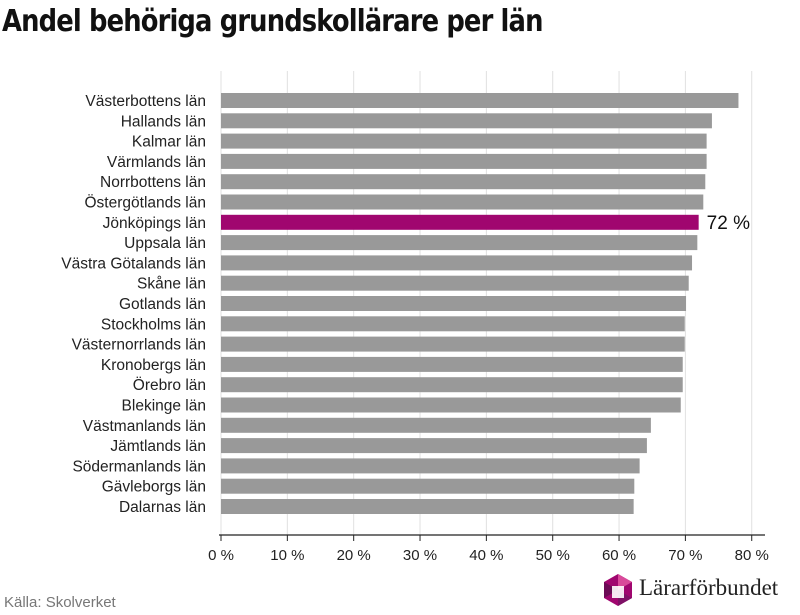 Image resolution: width=800 pixels, height=615 pixels. I want to click on x-tick-label: 20 %, so click(354, 555).